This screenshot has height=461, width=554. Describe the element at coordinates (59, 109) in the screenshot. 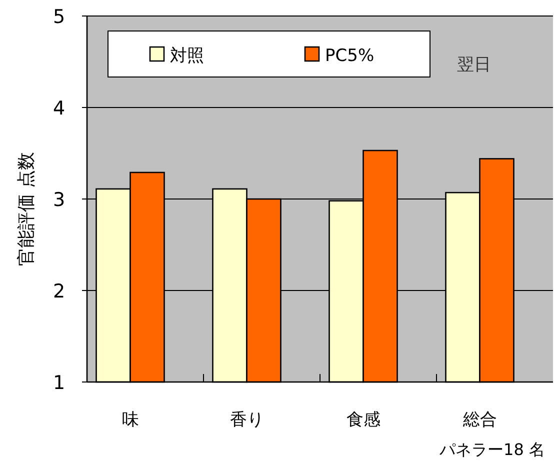

I see `y-tick-label: 4` at that location.